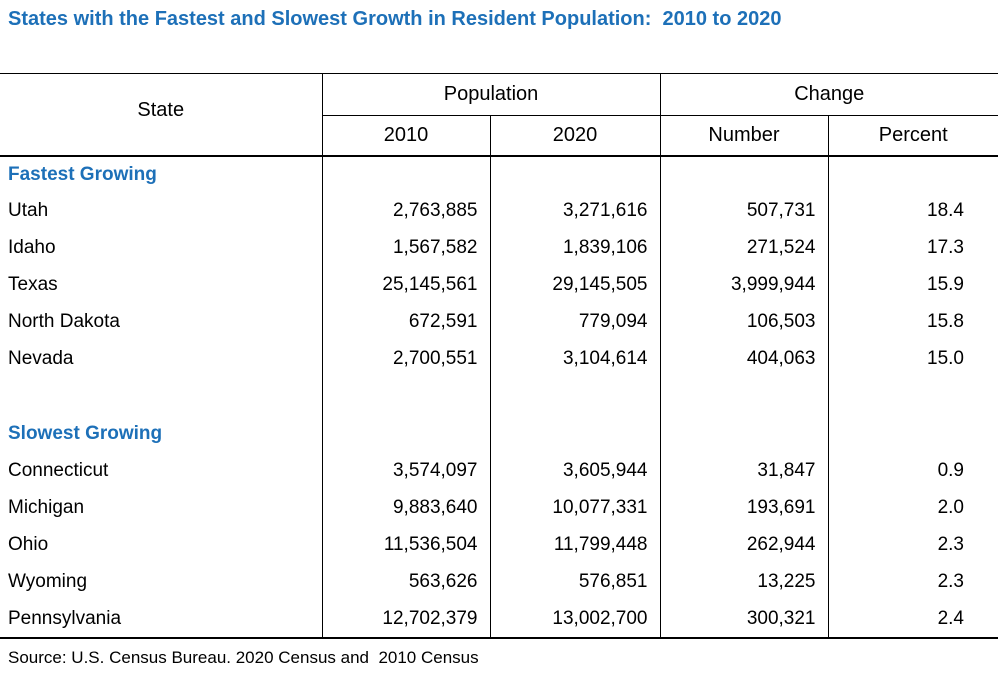  What do you see at coordinates (912, 359) in the screenshot?
I see `cell-change-percent: 15.0` at bounding box center [912, 359].